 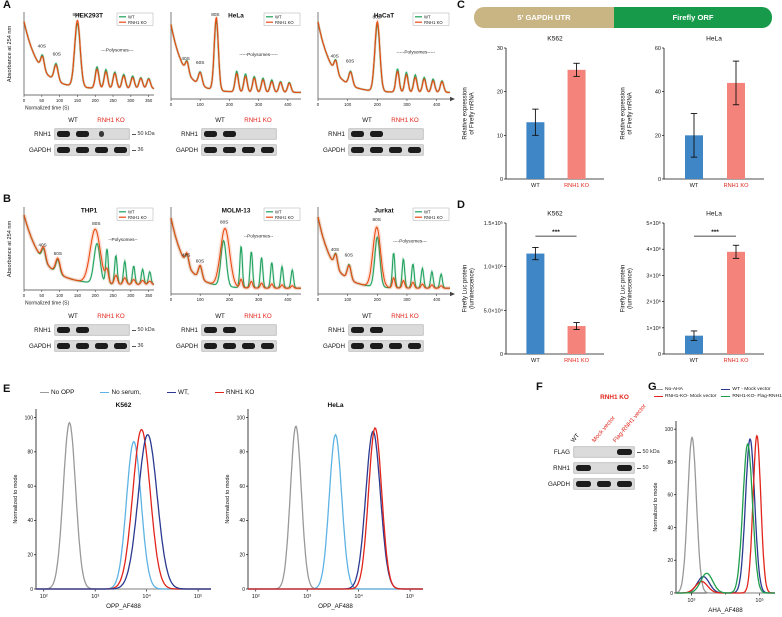 What do you see at coordinates (236, 211) in the screenshot?
I see `svg-text: MOLM-13` at bounding box center [236, 211].